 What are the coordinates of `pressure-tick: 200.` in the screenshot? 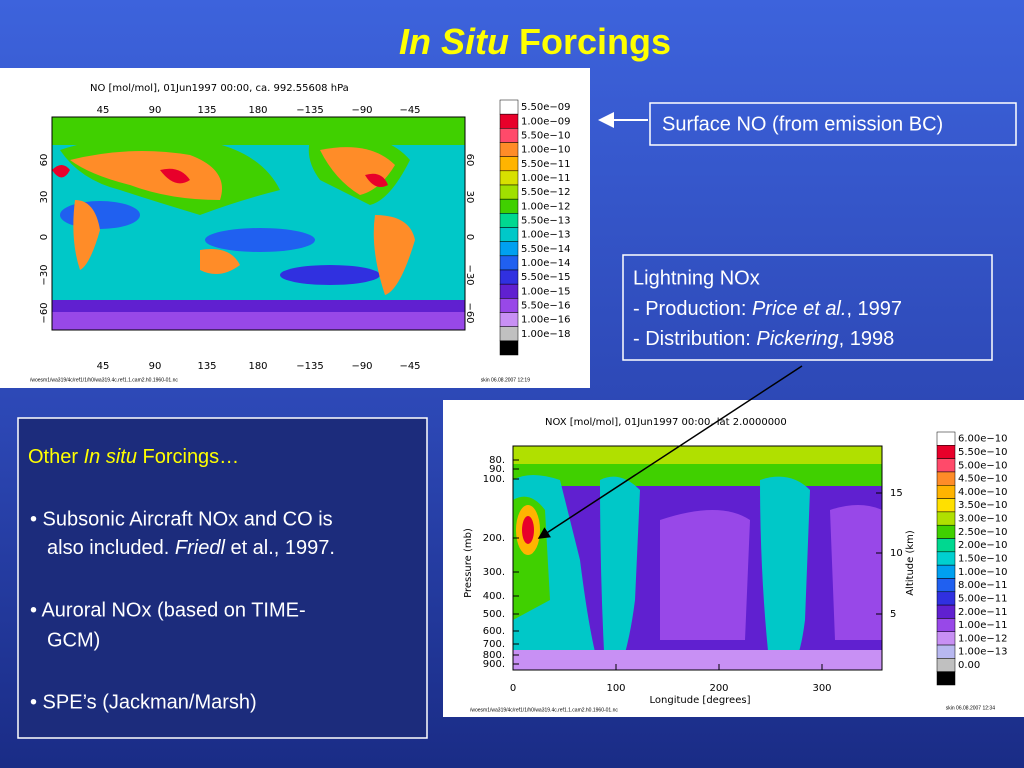 It's located at (494, 538).